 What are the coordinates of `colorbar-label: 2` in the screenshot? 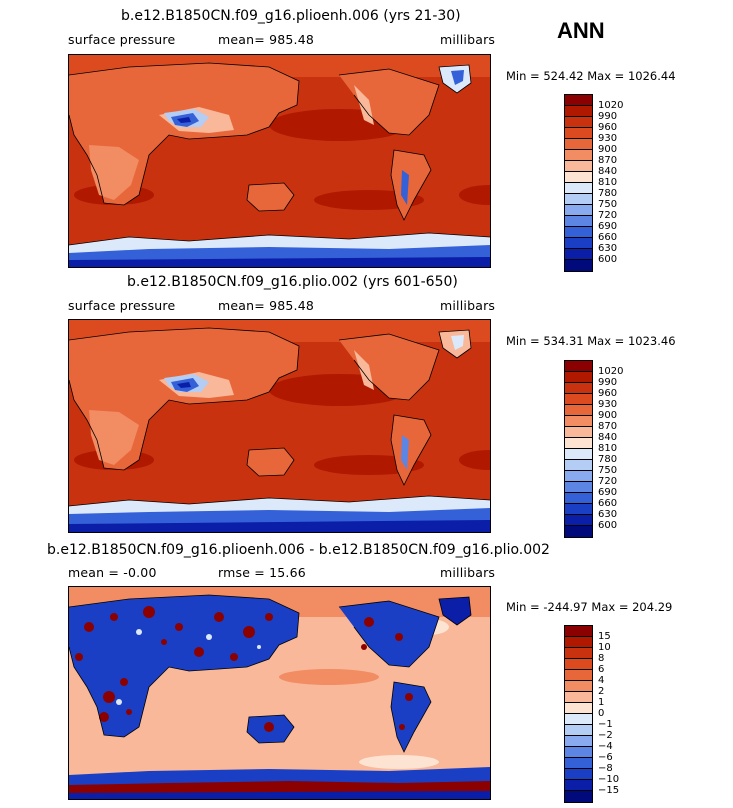 It's located at (601, 691).